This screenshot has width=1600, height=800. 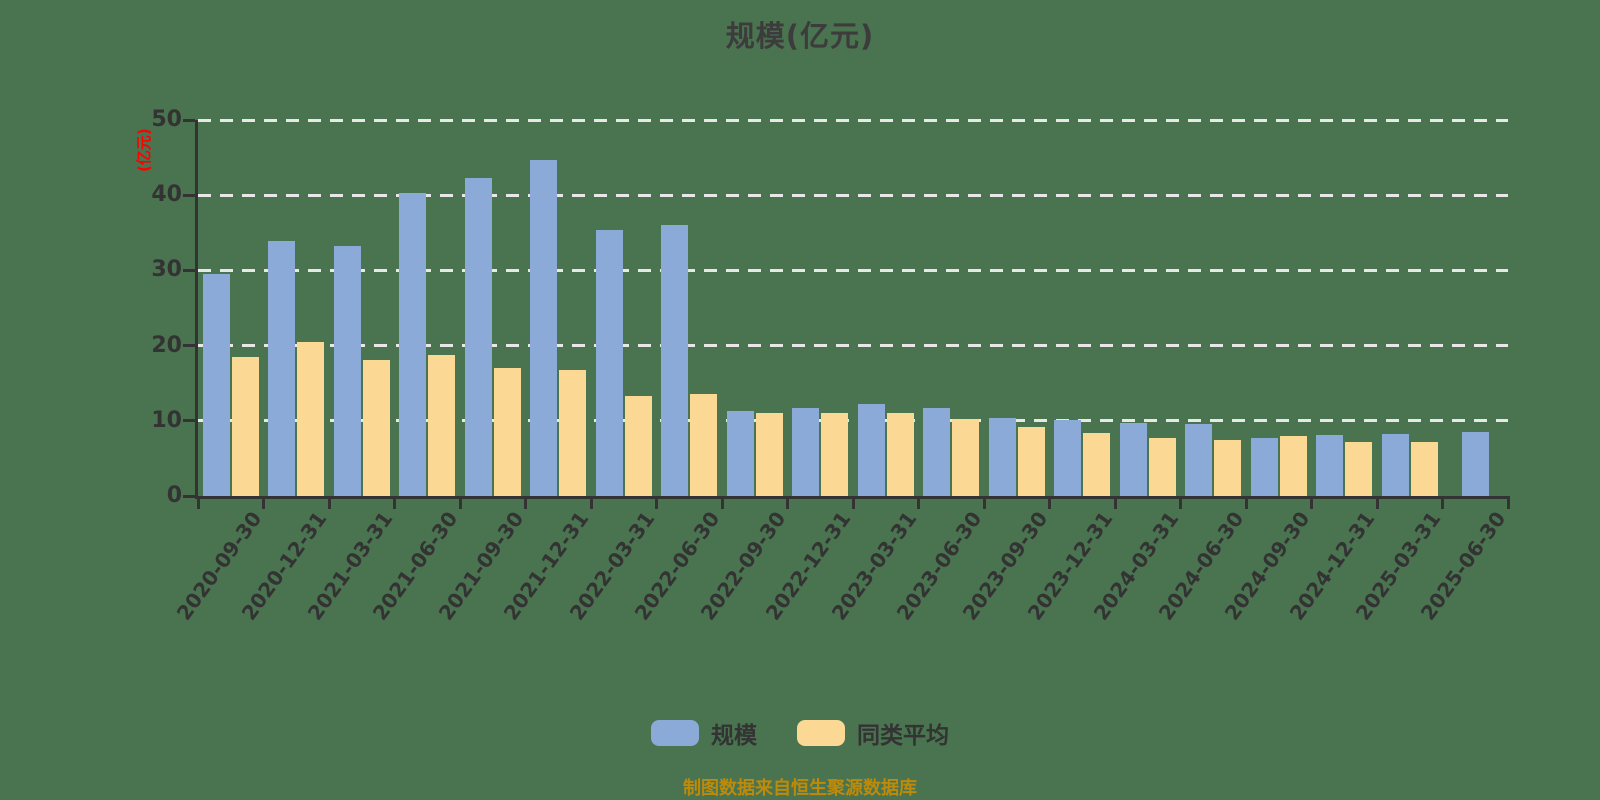 What do you see at coordinates (174, 495) in the screenshot?
I see `y-axis-label-0: 0` at bounding box center [174, 495].